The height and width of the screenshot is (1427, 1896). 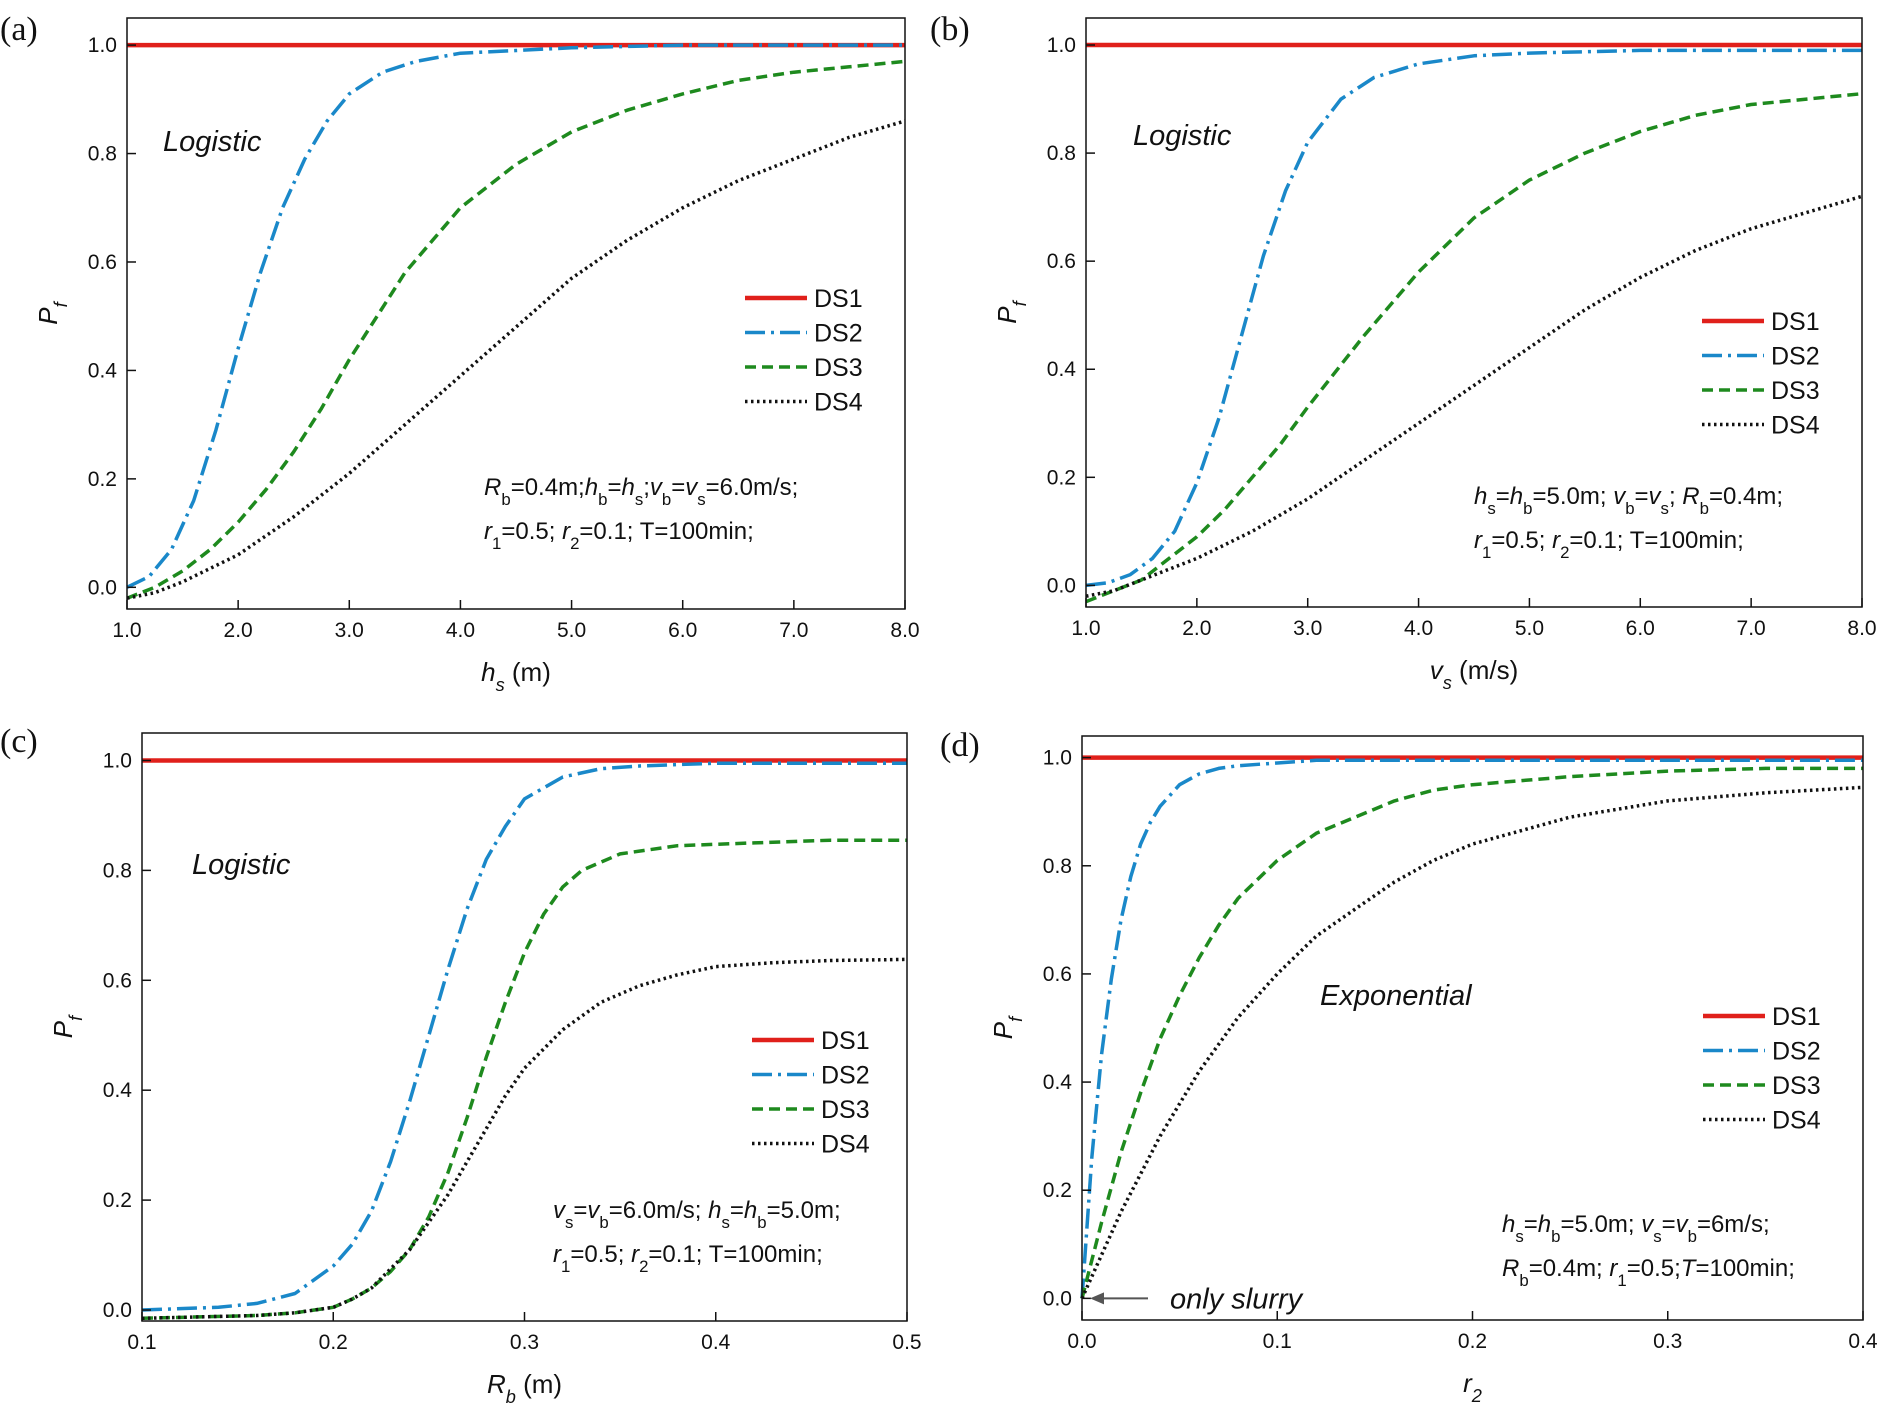 I want to click on panel-label: (a), so click(x=19, y=29).